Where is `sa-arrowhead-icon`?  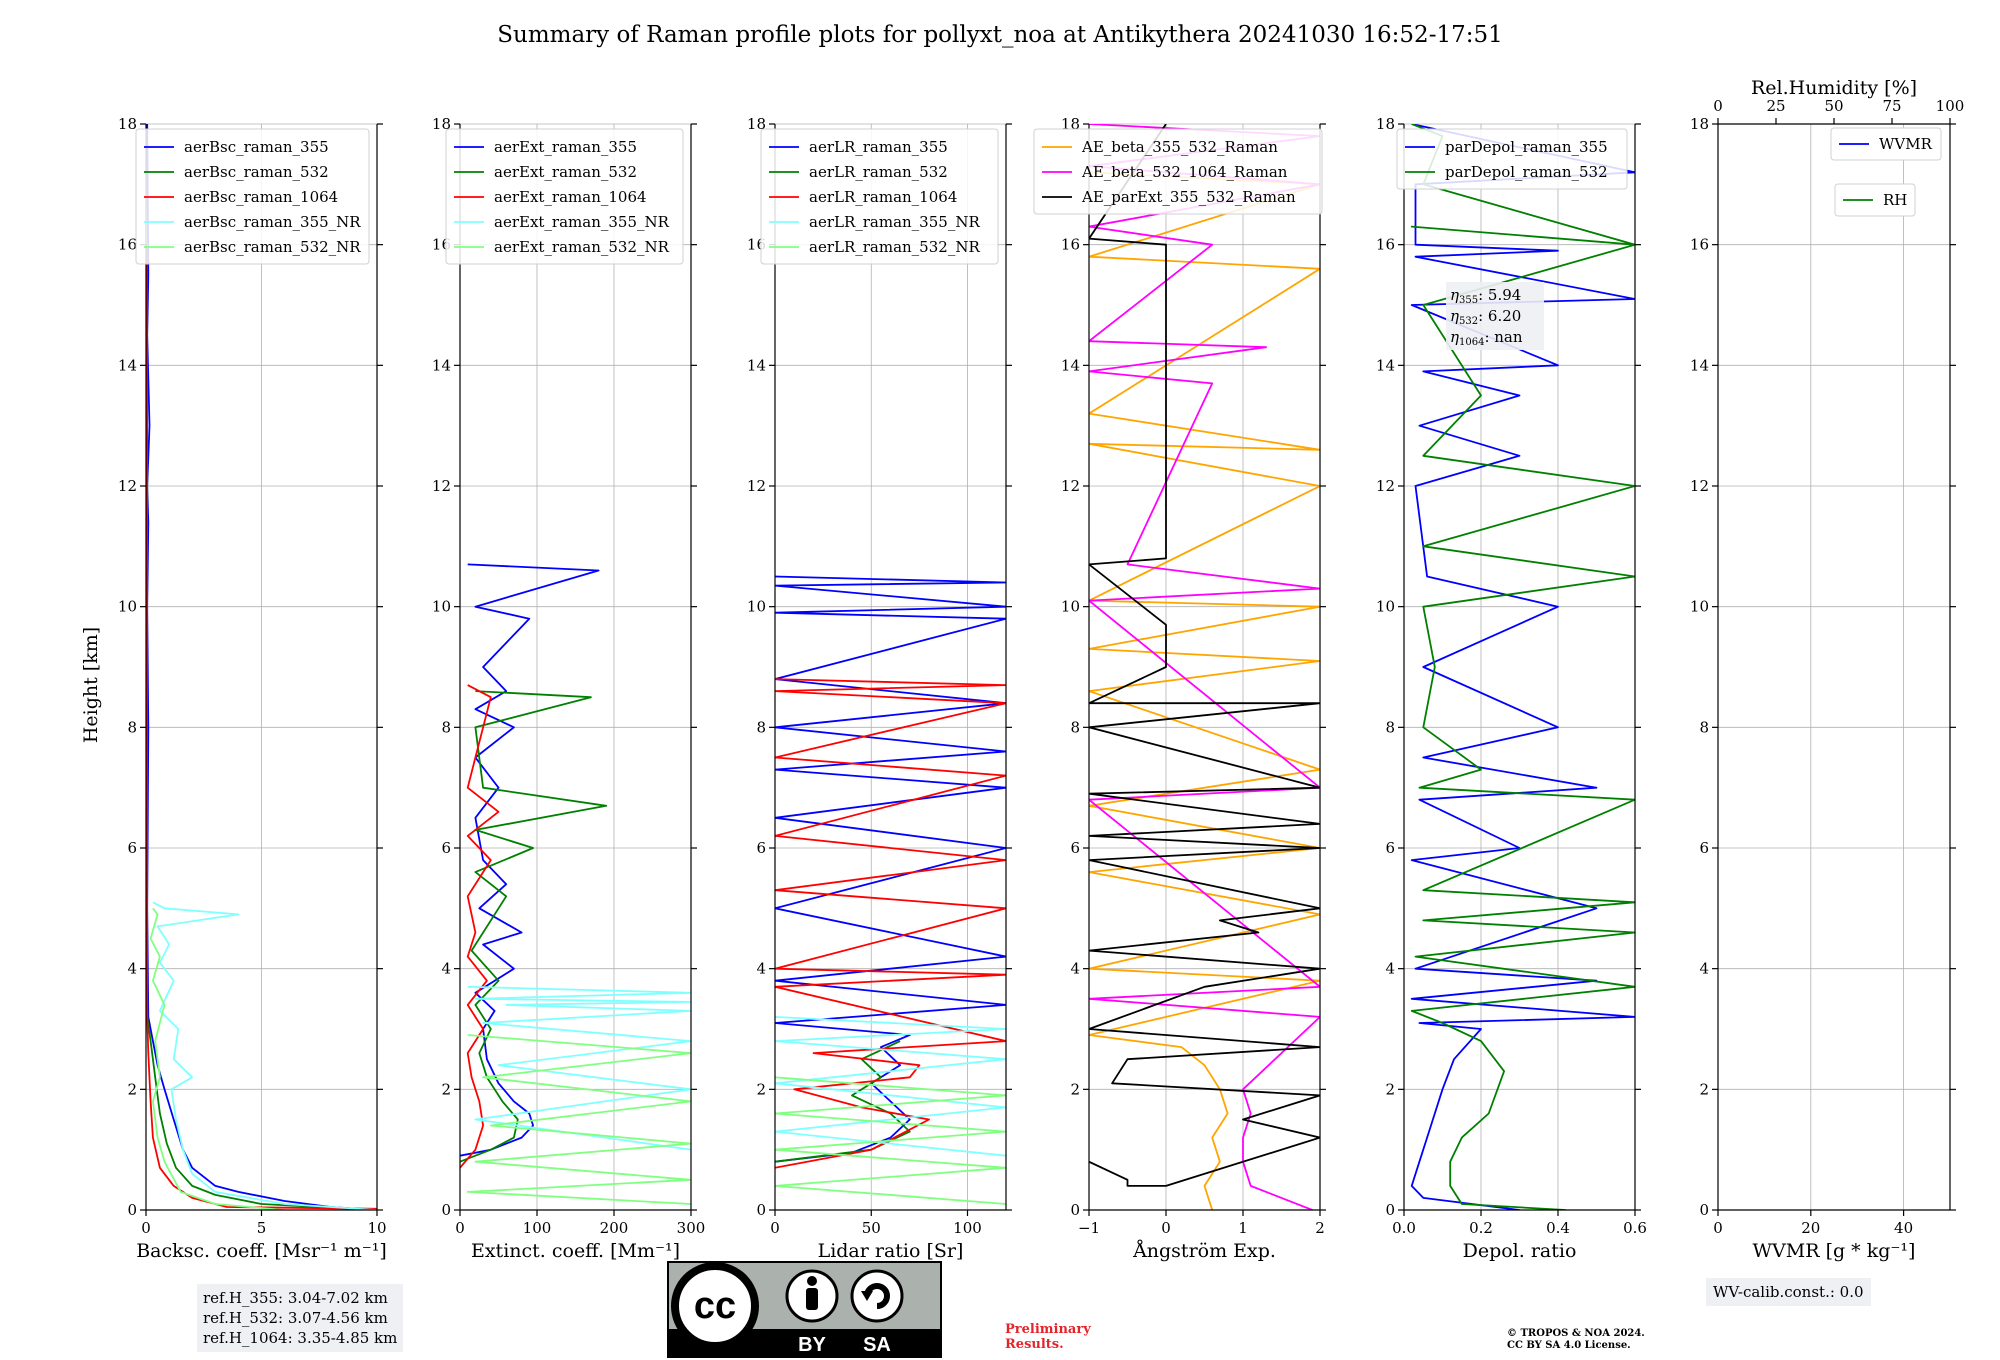
sa-arrowhead-icon is located at coordinates (867, 1296).